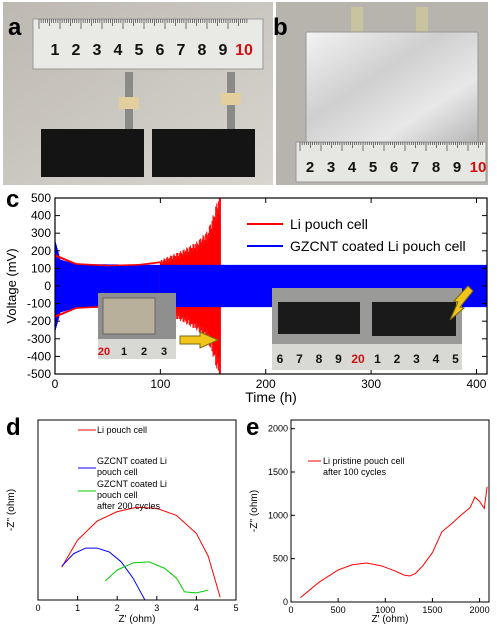  What do you see at coordinates (41, 268) in the screenshot?
I see `chart-c-ytick-label: 100` at bounding box center [41, 268].